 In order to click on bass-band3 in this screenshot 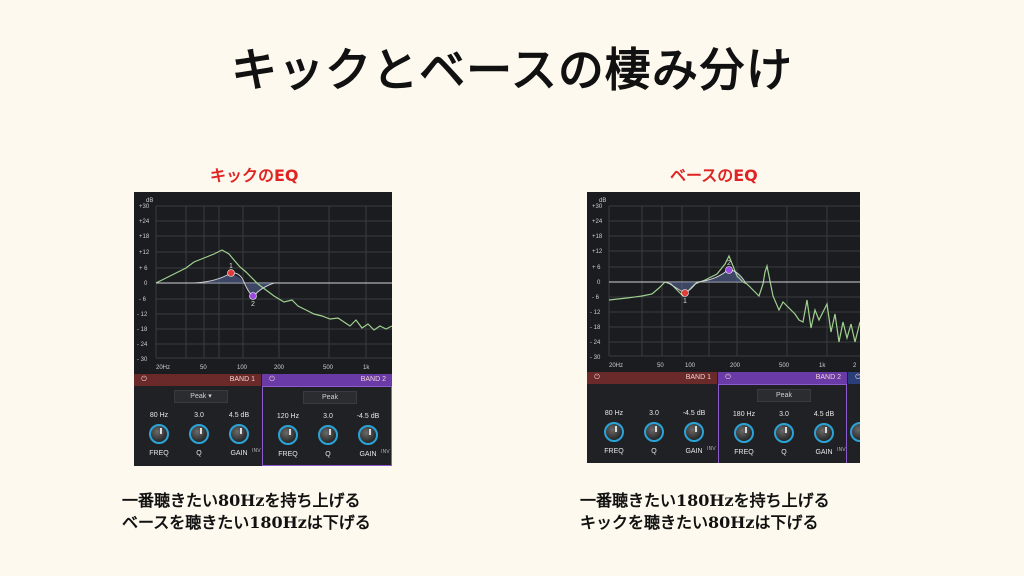, I will do `click(854, 423)`.